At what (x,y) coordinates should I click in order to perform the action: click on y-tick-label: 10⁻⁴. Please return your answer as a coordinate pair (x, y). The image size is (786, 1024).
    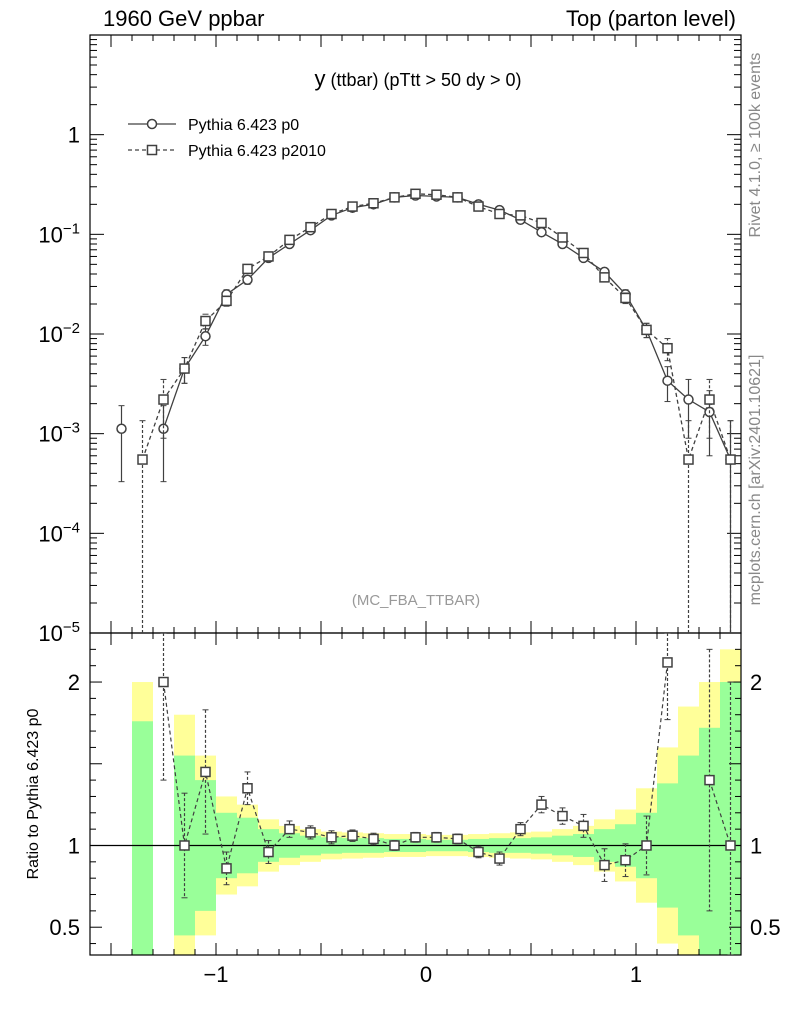
    Looking at the image, I should click on (59, 532).